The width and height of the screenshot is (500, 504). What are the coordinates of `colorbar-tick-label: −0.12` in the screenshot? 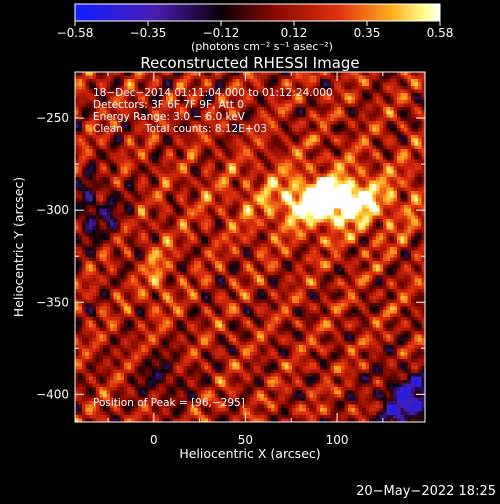 It's located at (221, 33).